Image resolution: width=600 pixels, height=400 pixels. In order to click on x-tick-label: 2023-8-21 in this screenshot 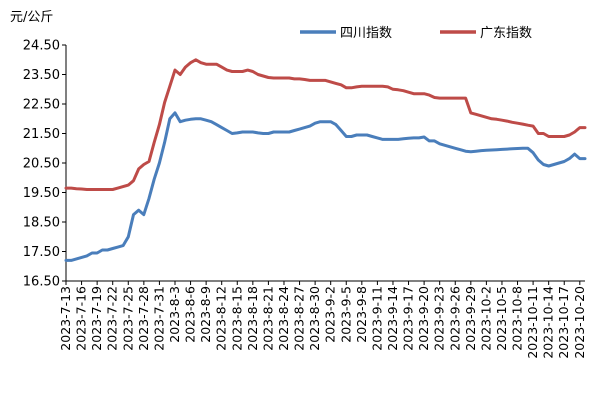, I will do `click(267, 318)`.